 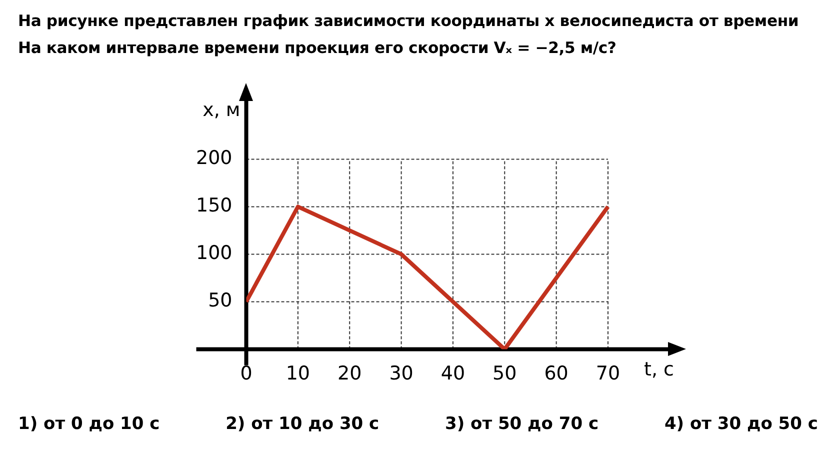 What do you see at coordinates (214, 253) in the screenshot?
I see `y-tick-label: 100` at bounding box center [214, 253].